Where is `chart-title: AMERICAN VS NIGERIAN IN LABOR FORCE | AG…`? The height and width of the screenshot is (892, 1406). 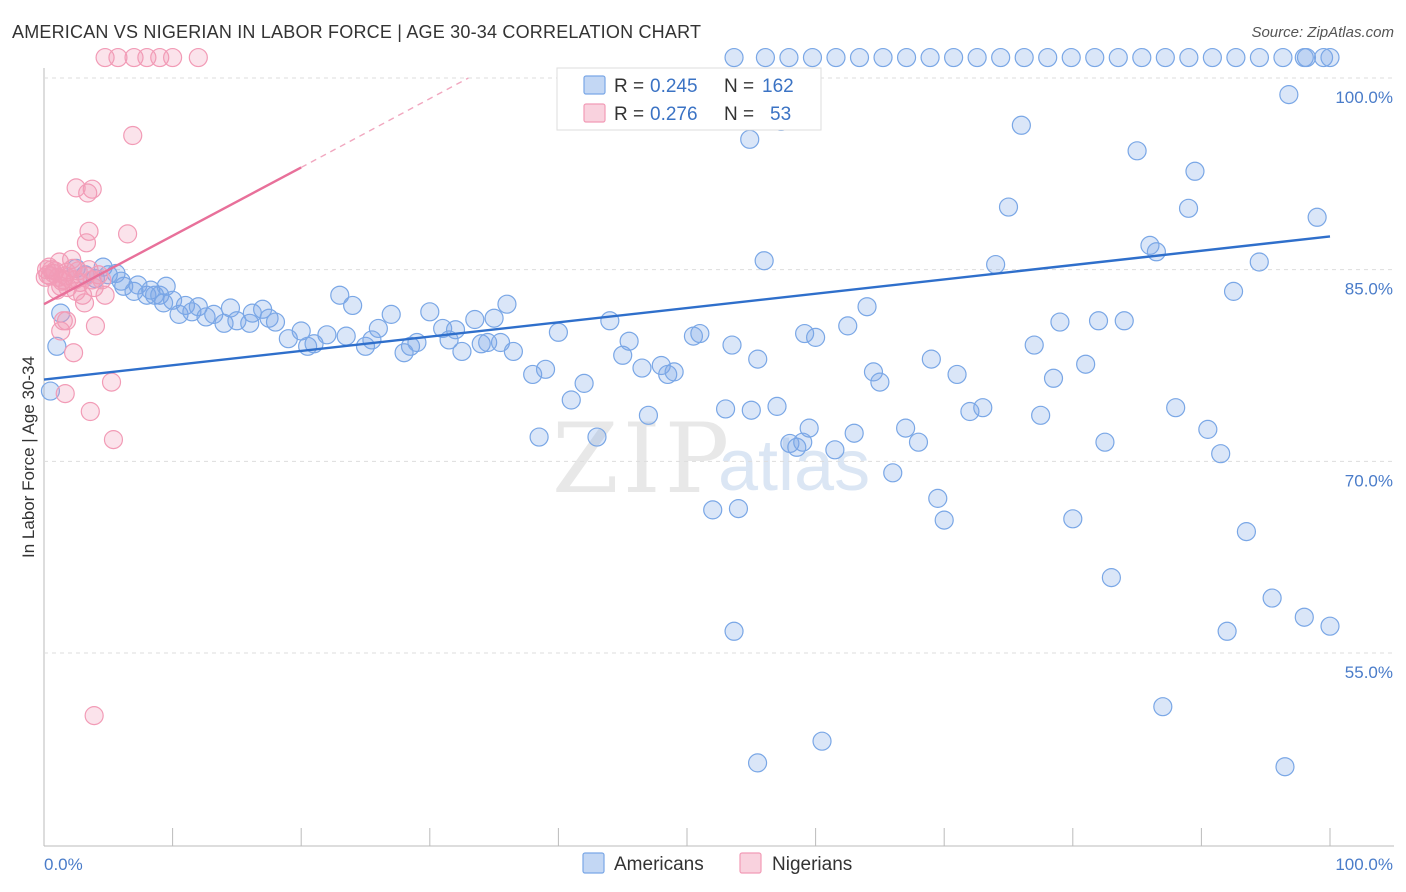
chart-title: AMERICAN VS NIGERIAN IN LABOR FORCE | AG… is located at coordinates (357, 32).